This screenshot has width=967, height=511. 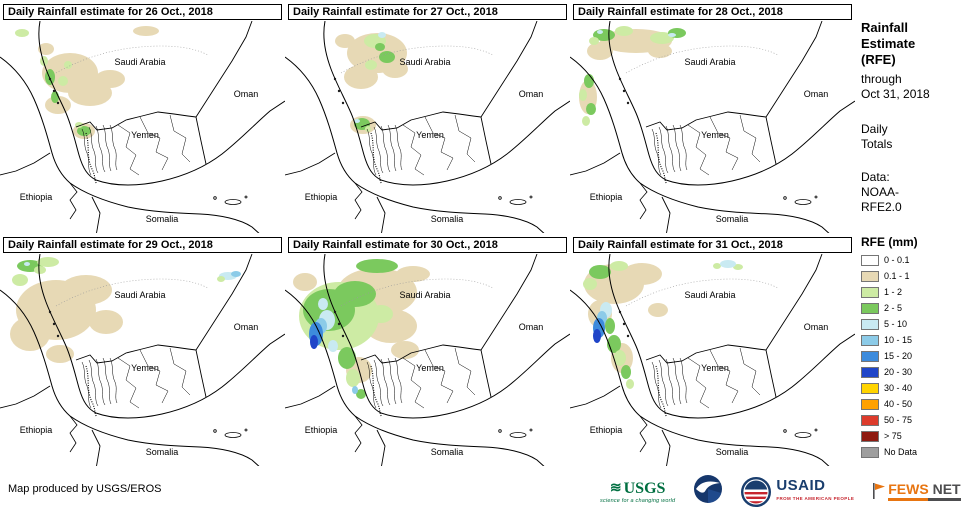 What do you see at coordinates (912, 292) in the screenshot?
I see `legend-item: 1 - 2` at bounding box center [912, 292].